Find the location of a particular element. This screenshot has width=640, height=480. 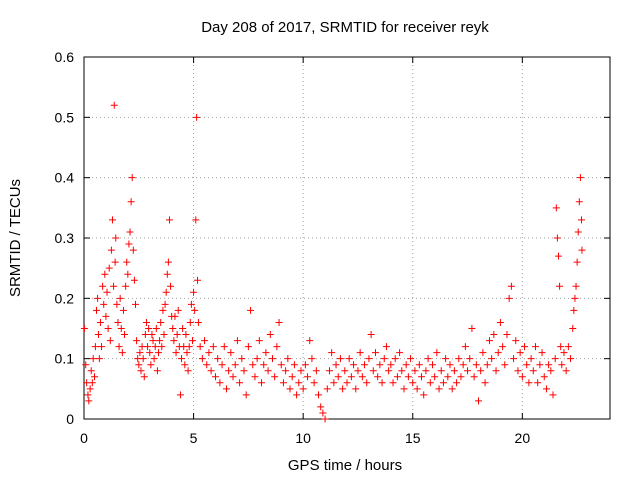

y-tick-label: 0 is located at coordinates (70, 419).